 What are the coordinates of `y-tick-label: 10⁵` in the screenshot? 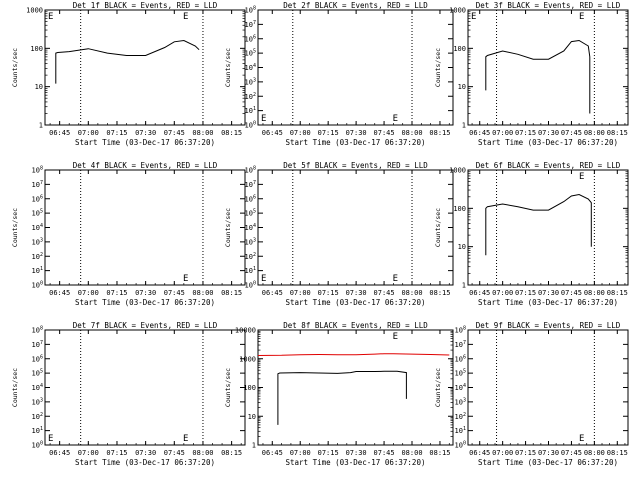 It's located at (37, 373).